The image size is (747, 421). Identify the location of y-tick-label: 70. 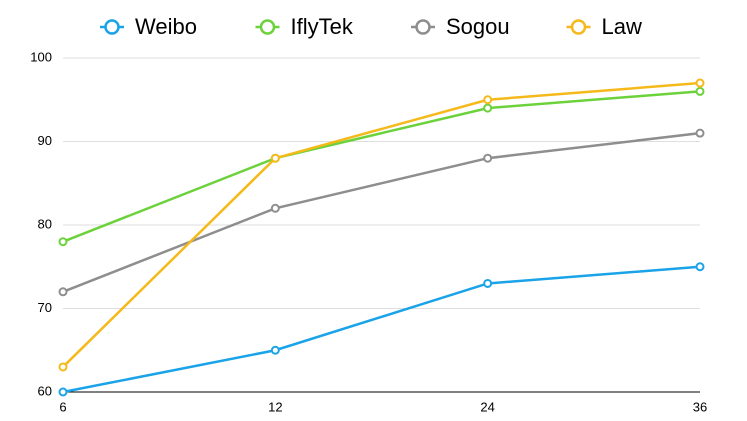
(45, 307).